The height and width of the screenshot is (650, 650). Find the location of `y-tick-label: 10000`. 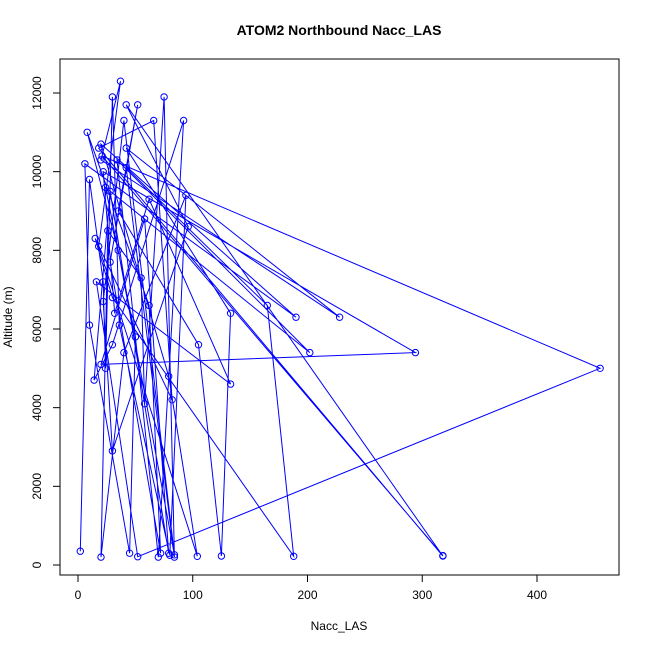

y-tick-label: 10000 is located at coordinates (37, 172).